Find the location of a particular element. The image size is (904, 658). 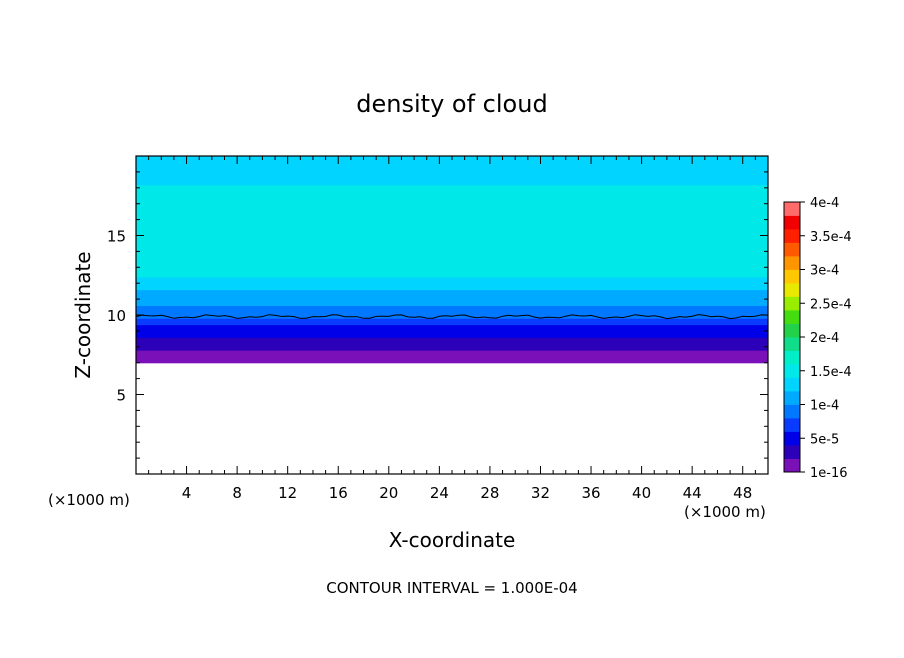

contour-line is located at coordinates (452, 317).